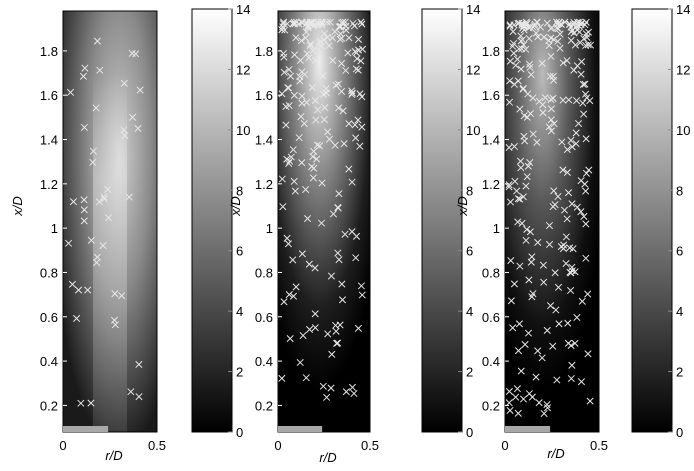 This screenshot has height=471, width=694. I want to click on colorbar-tick-label: 2, so click(679, 372).